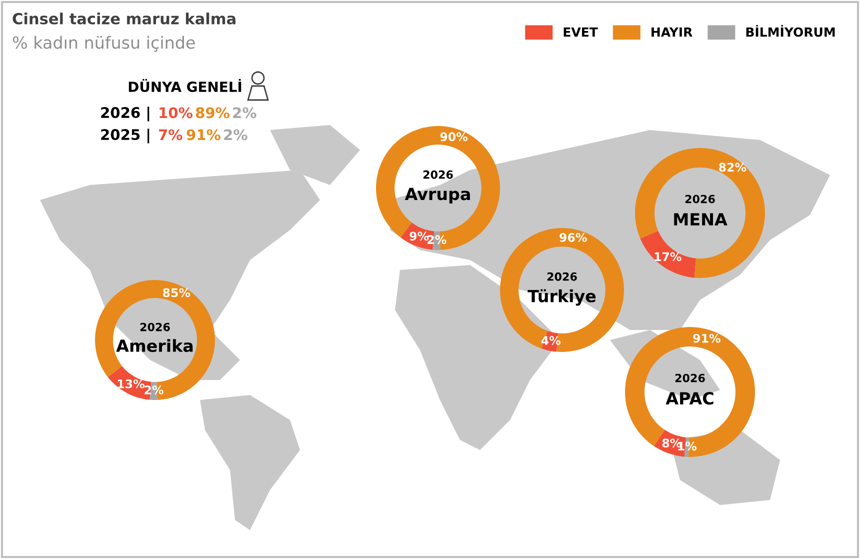 This screenshot has width=860, height=559. Describe the element at coordinates (176, 112) in the screenshot. I see `data-label: 10%` at that location.